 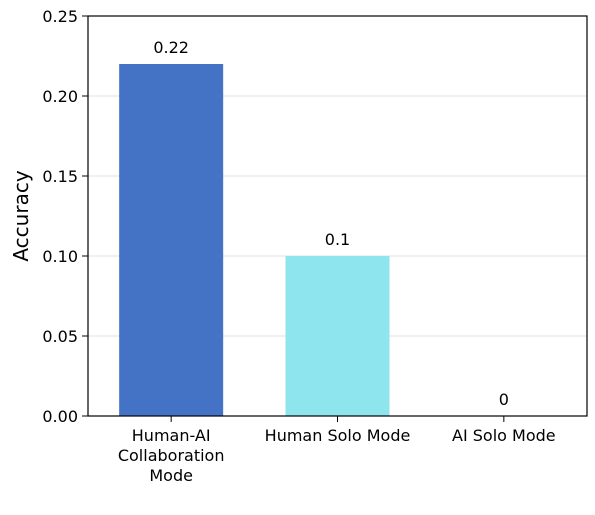 I want to click on x-tick-label: Human-AI Collaboration Mode, so click(x=171, y=455).